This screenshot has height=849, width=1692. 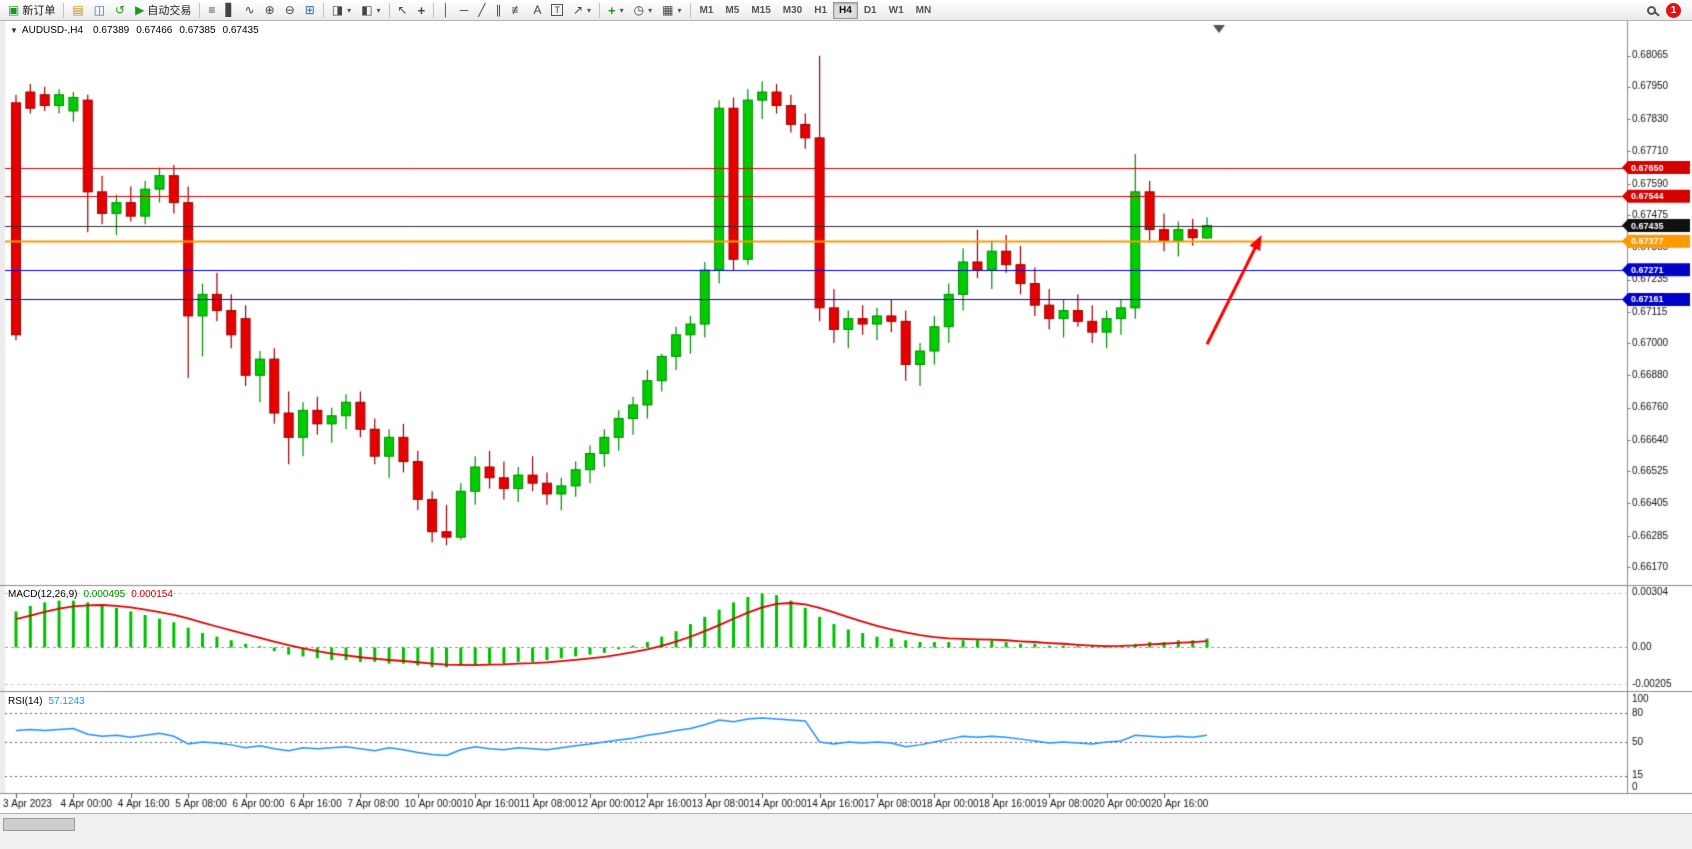 I want to click on open-value: 0.67389, so click(x=111, y=30).